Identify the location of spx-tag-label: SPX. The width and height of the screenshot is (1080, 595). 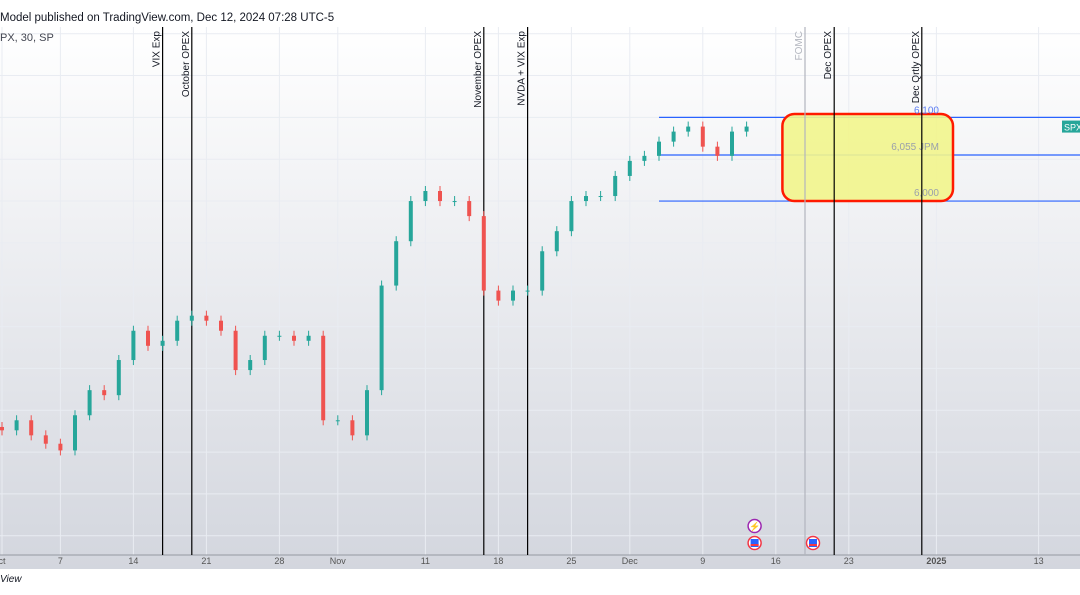
(1072, 128).